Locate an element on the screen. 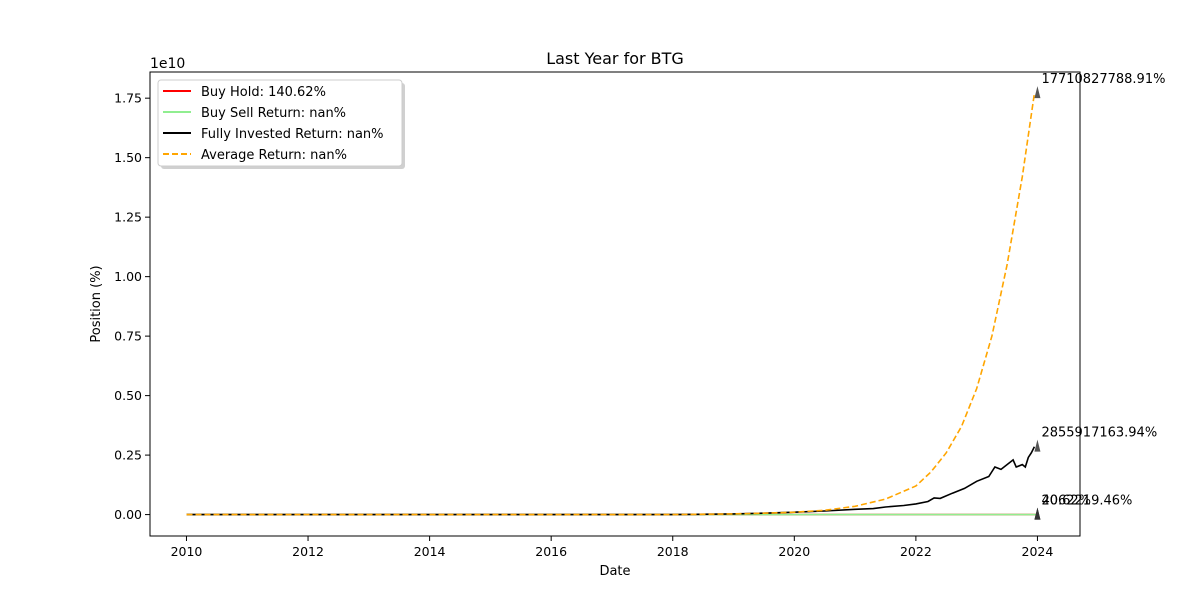 The width and height of the screenshot is (1200, 600). chart-title: Last Year for BTG is located at coordinates (615, 58).